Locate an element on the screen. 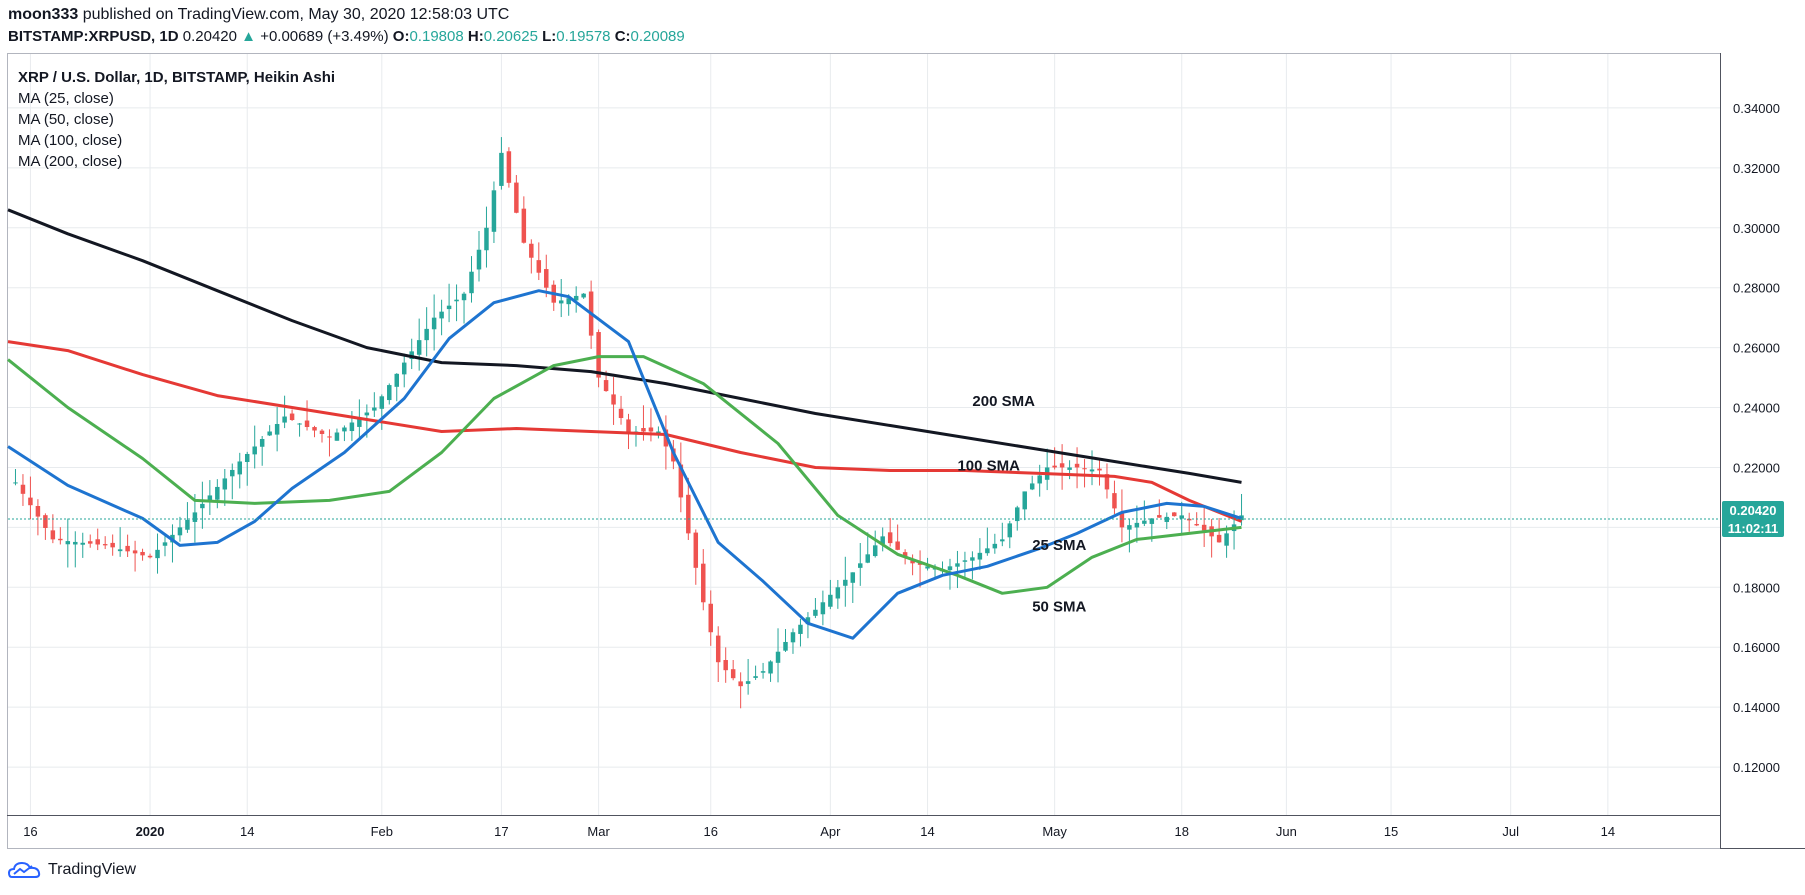  legend-ma25: MA (25, close) is located at coordinates (66, 98).